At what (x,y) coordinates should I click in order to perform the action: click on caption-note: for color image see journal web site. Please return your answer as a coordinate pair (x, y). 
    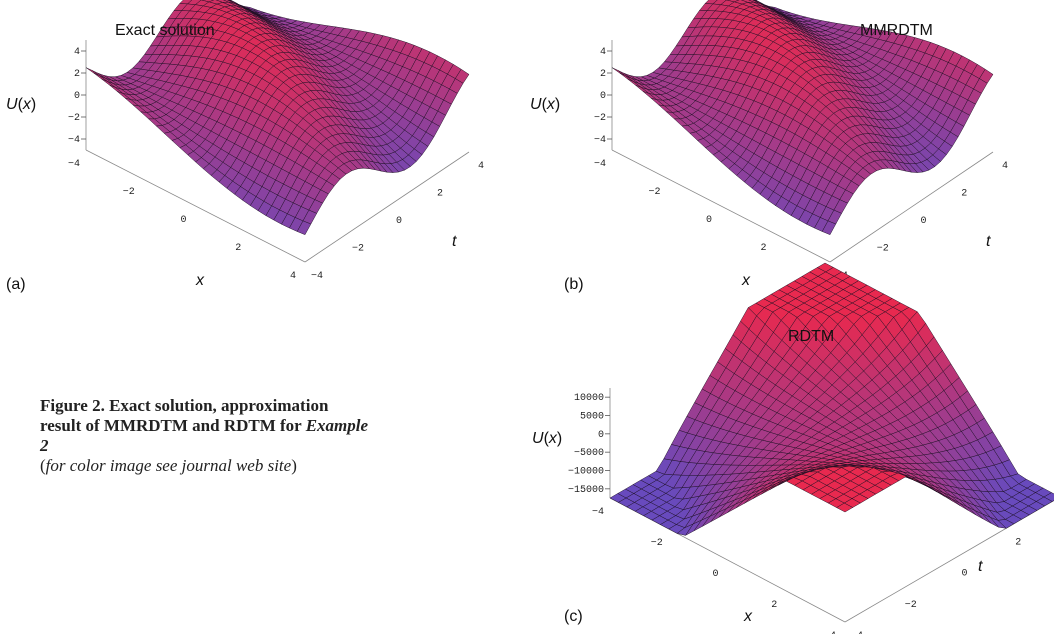
    Looking at the image, I should click on (168, 465).